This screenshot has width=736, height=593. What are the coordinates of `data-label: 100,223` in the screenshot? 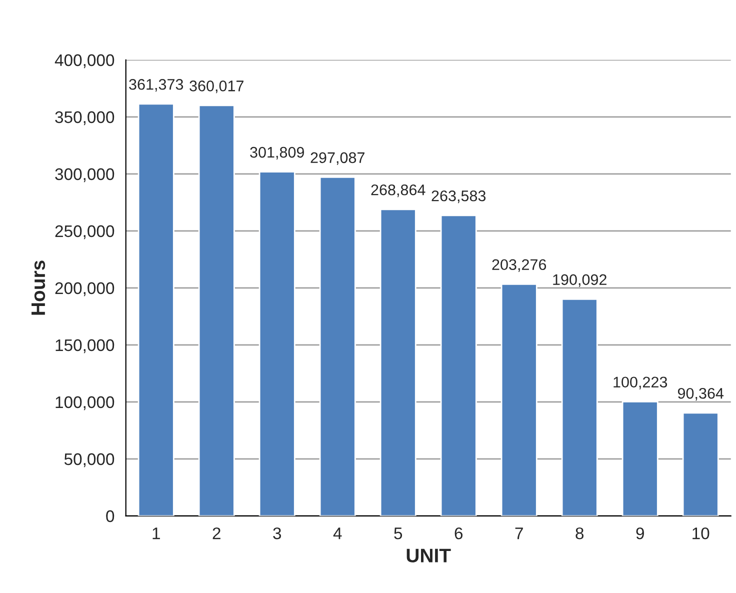 It's located at (641, 383).